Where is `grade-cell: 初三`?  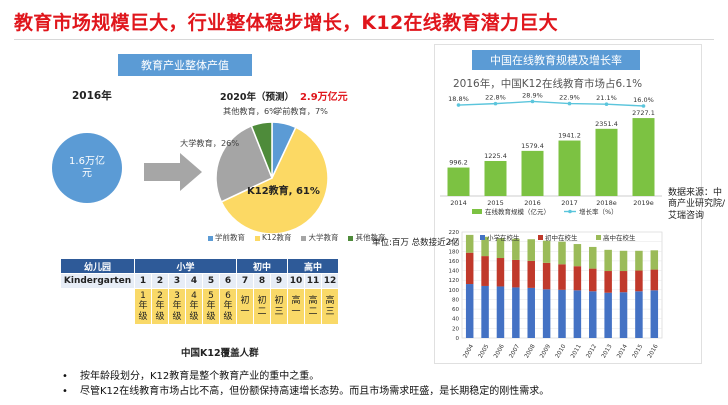 grade-cell: 初三 is located at coordinates (279, 306).